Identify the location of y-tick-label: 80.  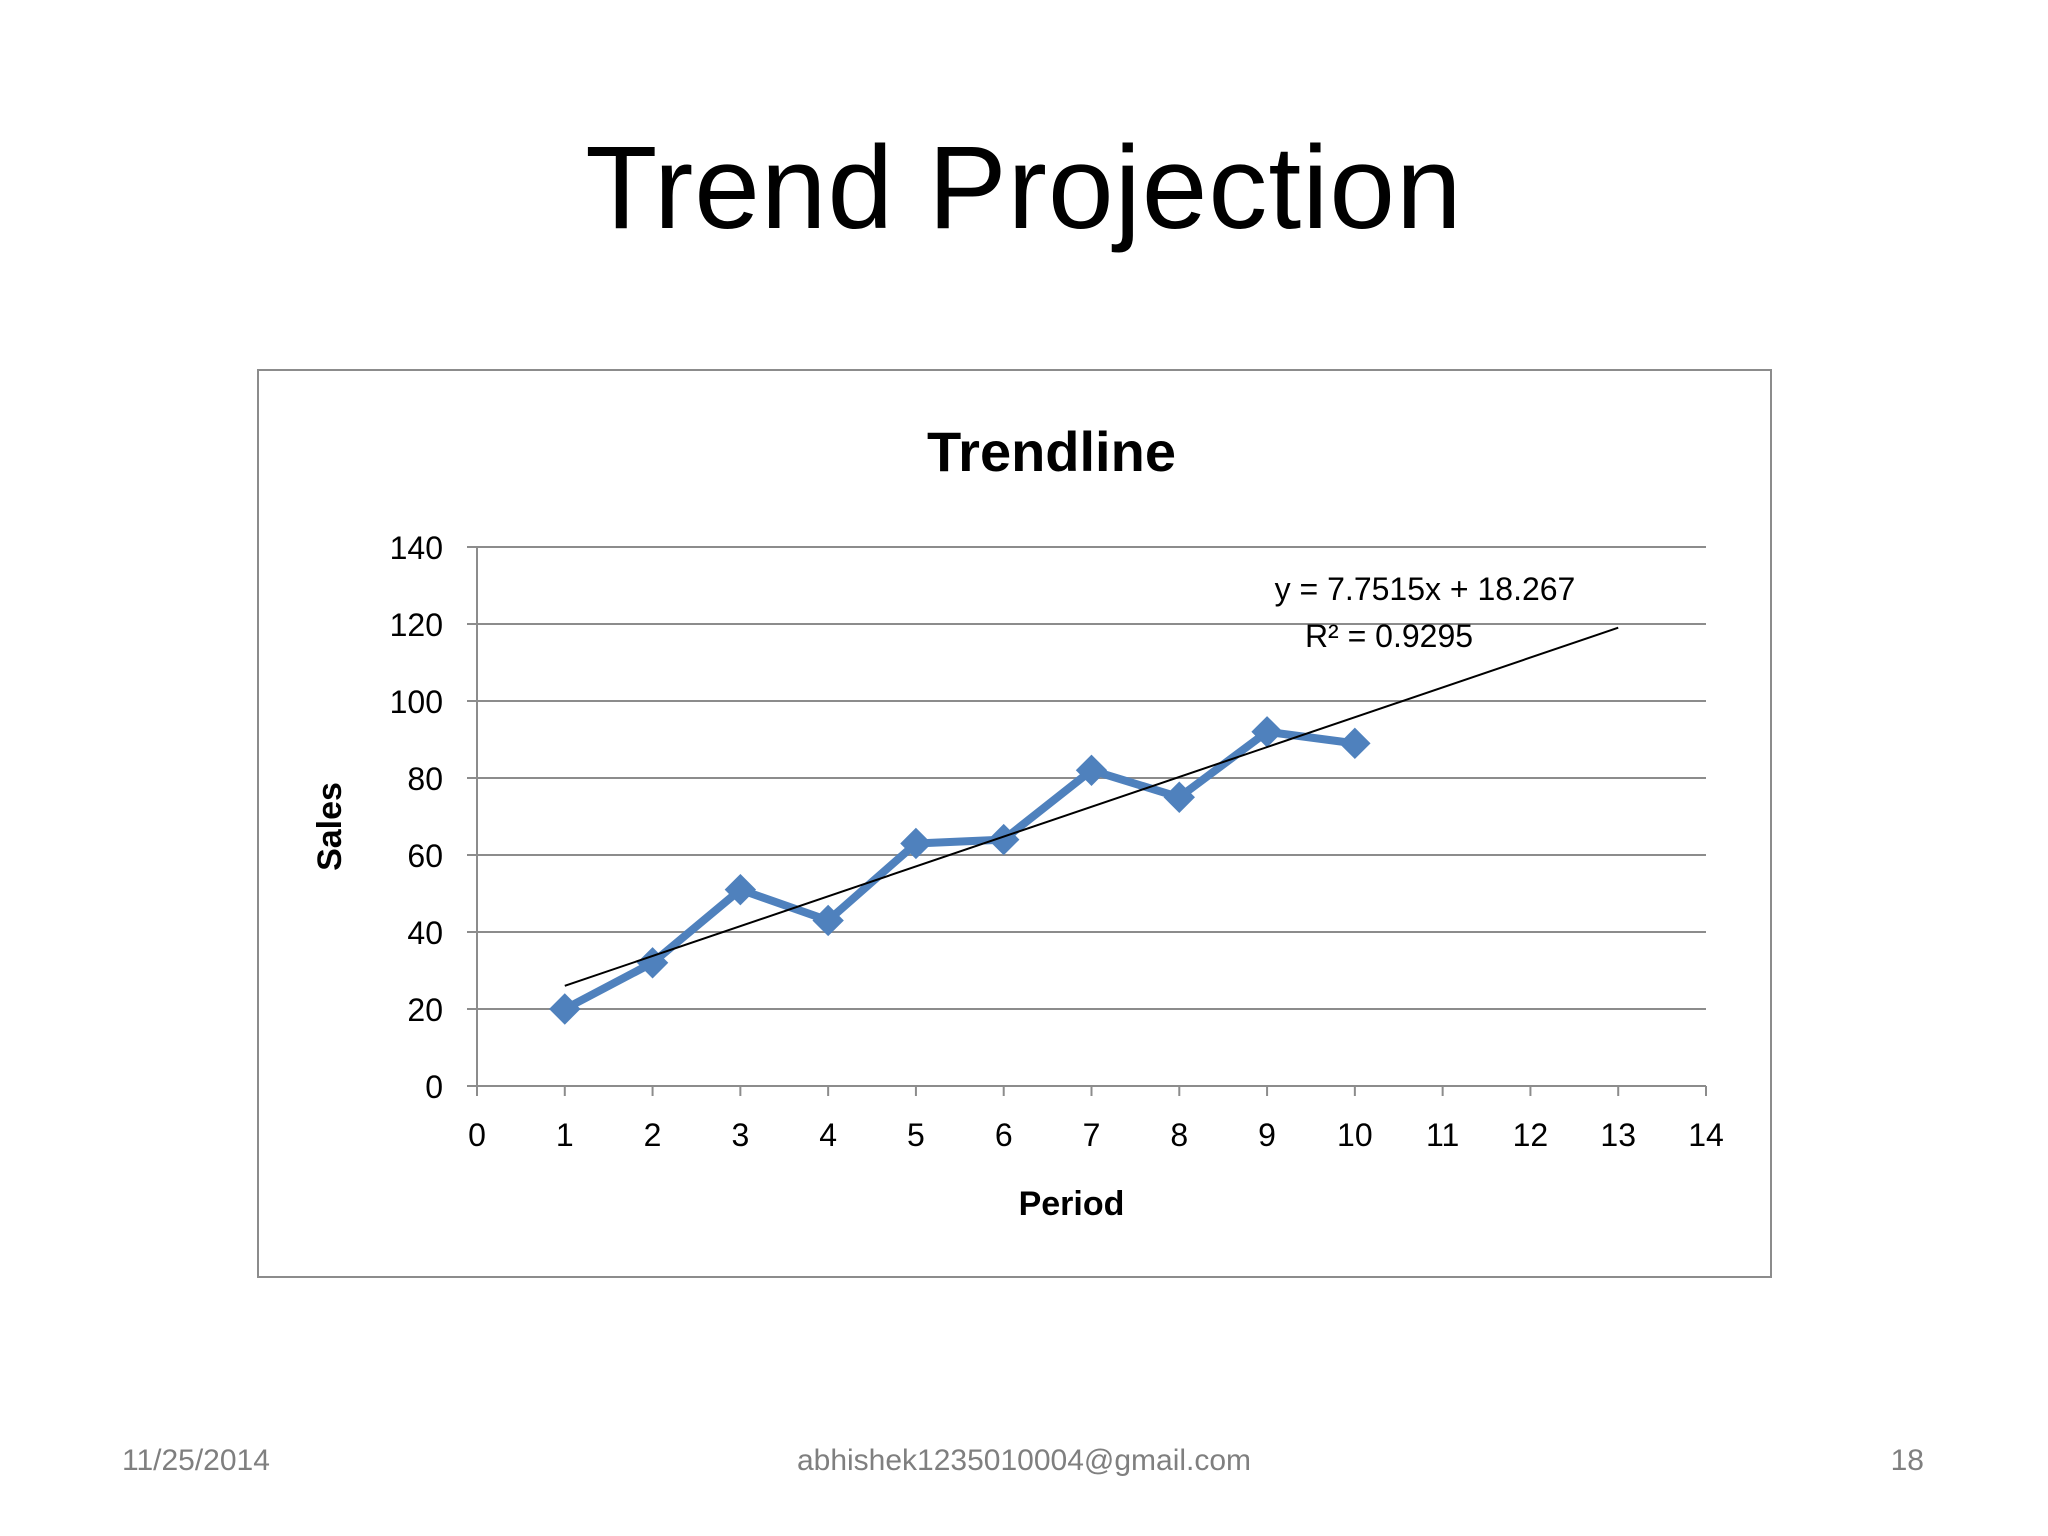
(425, 779).